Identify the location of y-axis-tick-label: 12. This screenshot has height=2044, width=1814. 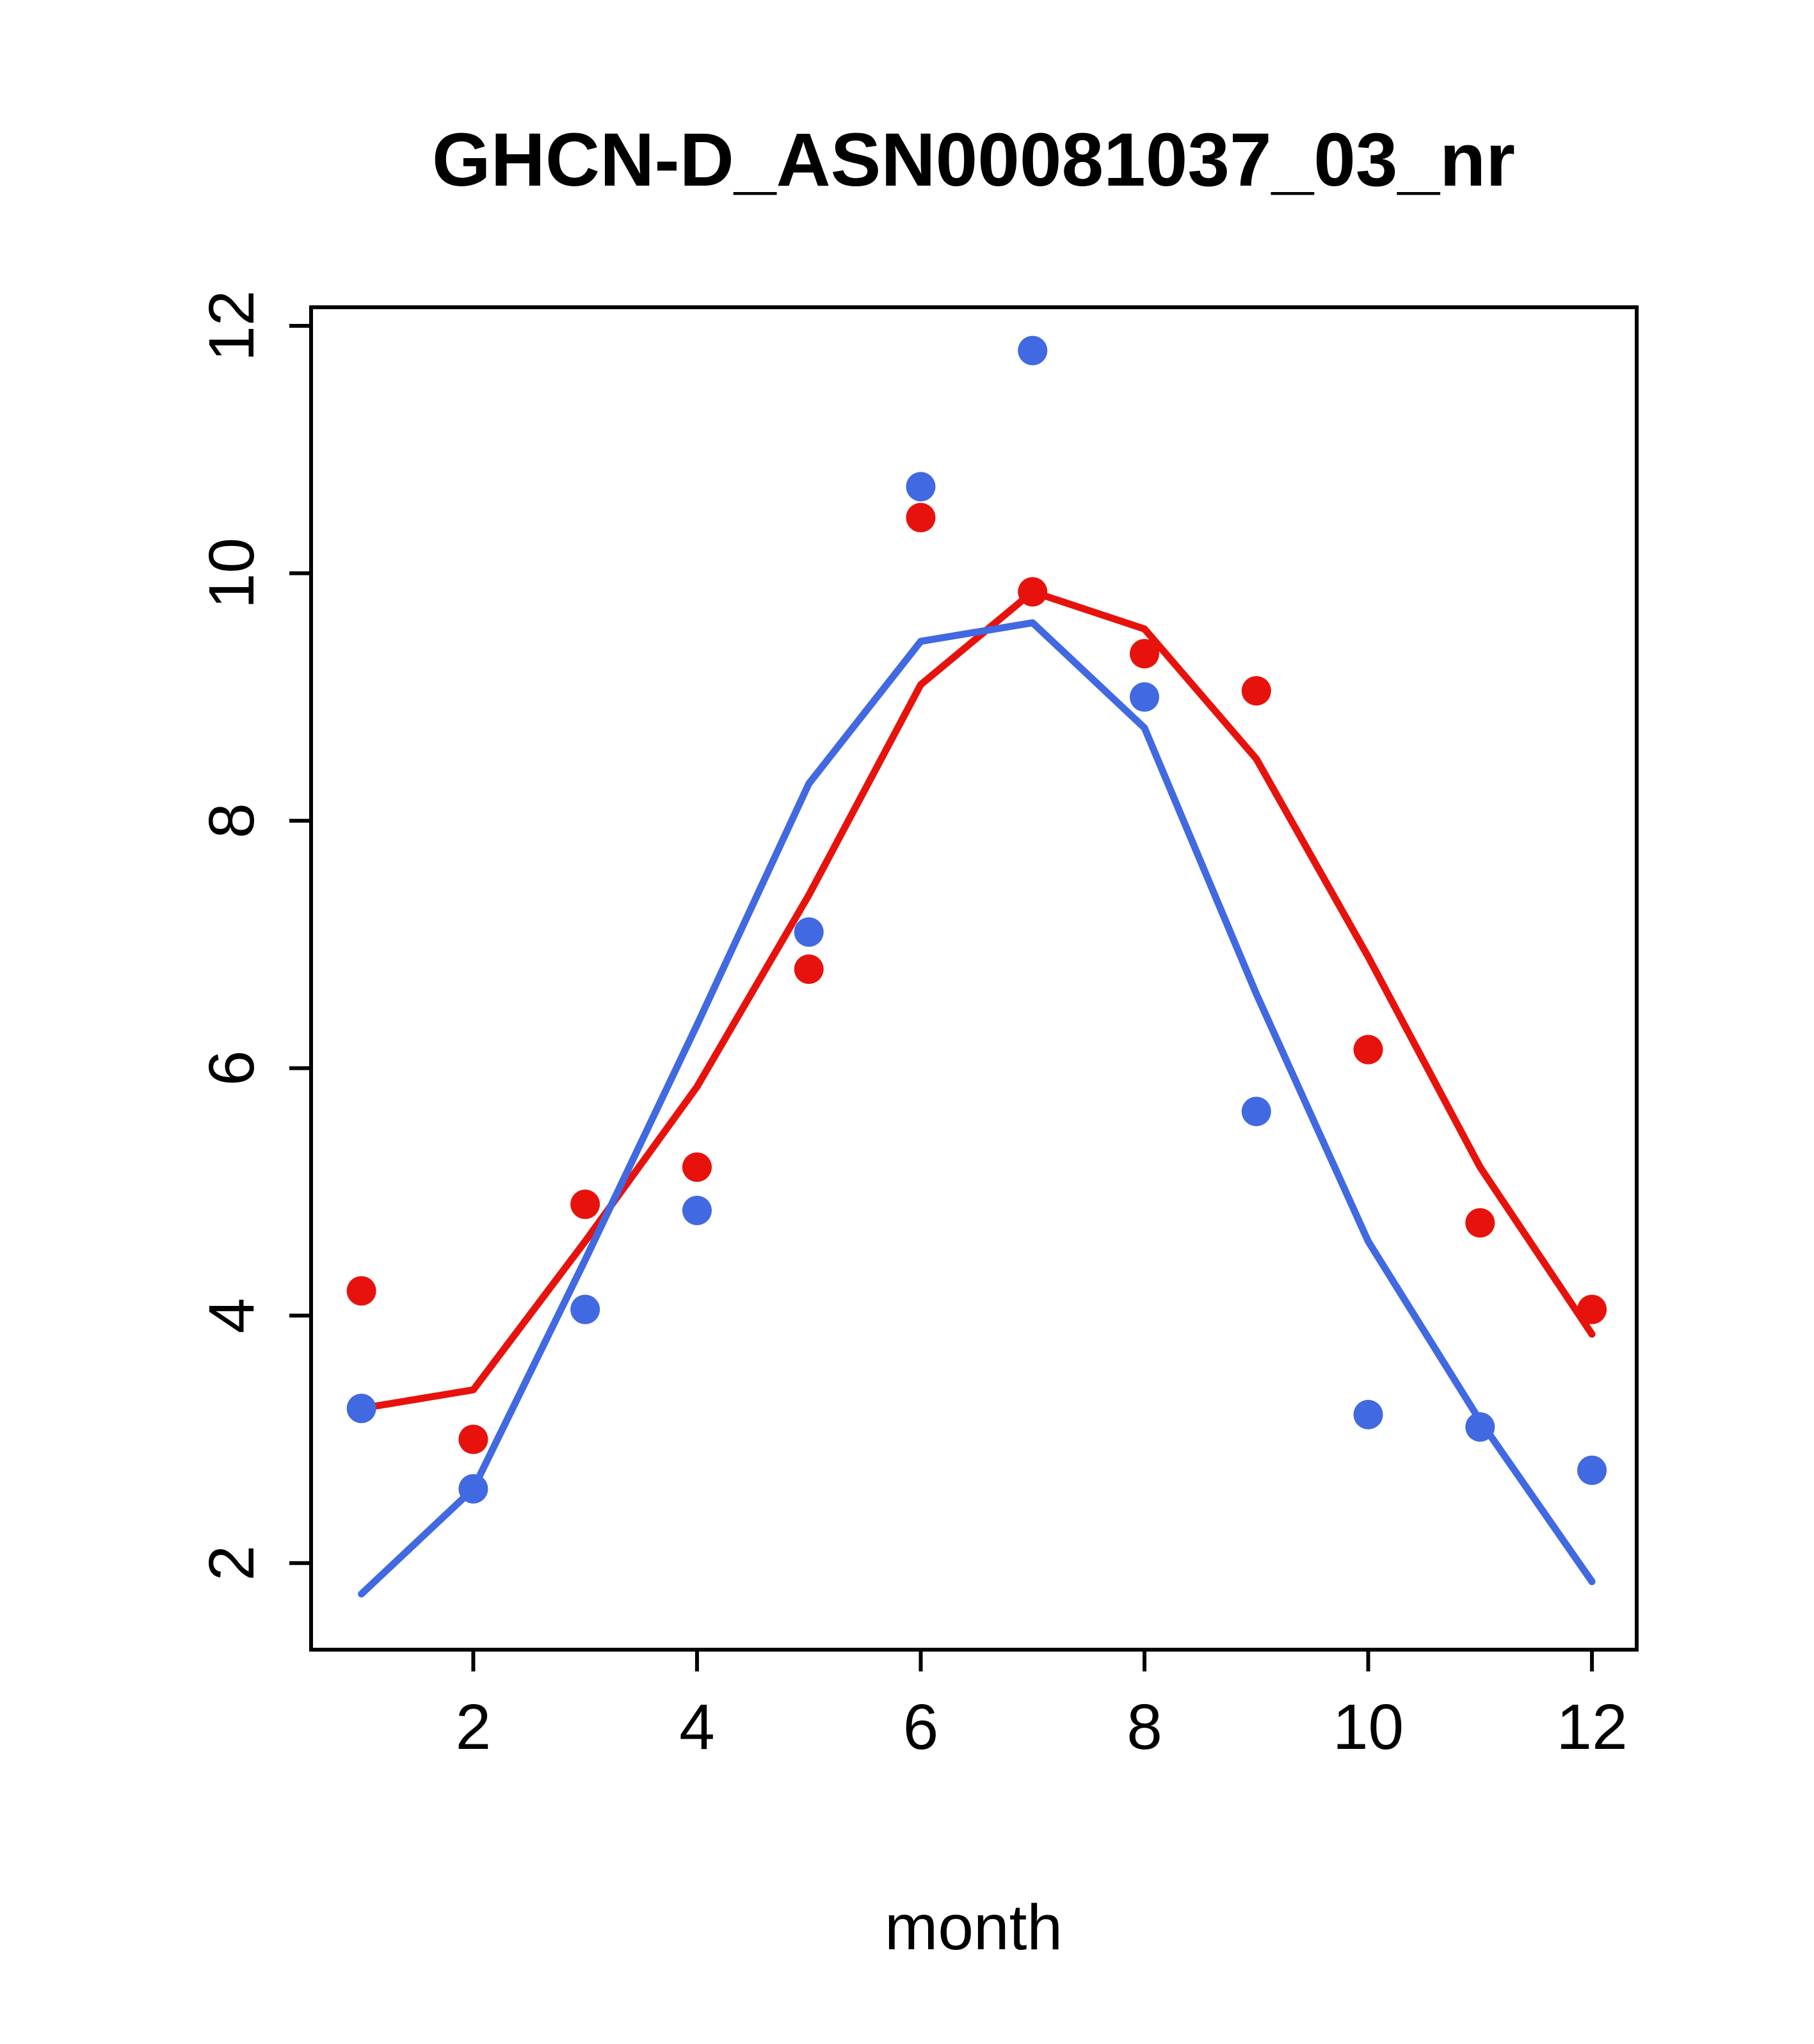
(232, 325).